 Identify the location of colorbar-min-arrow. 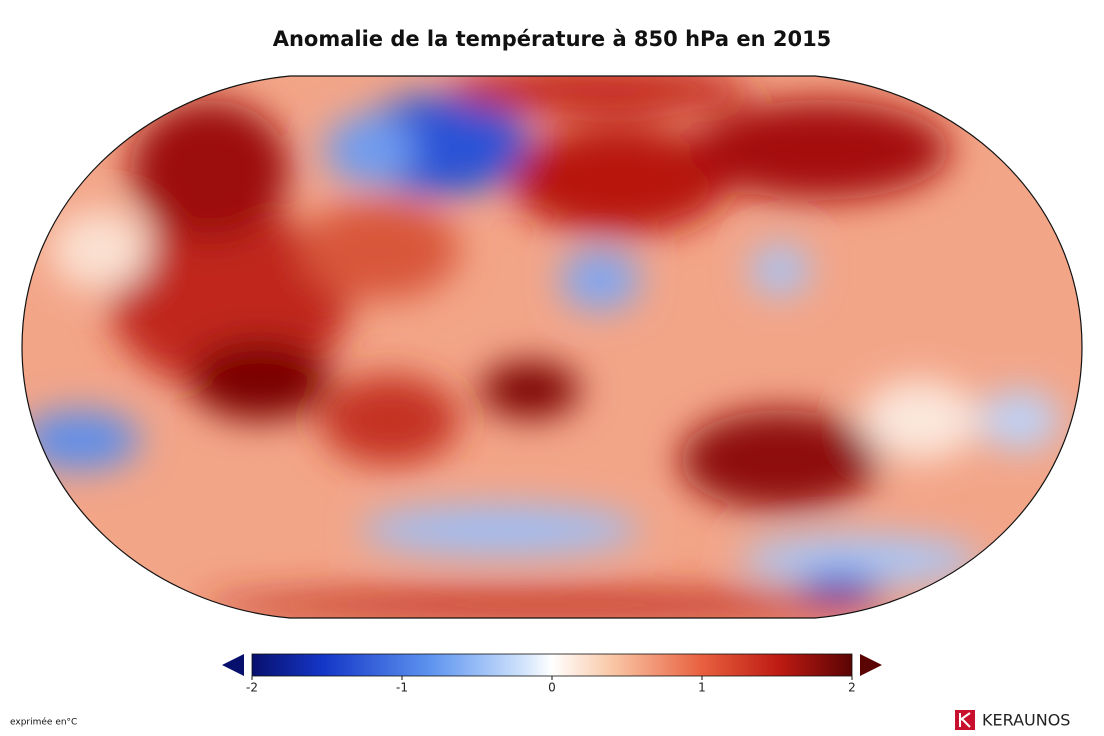
(233, 665).